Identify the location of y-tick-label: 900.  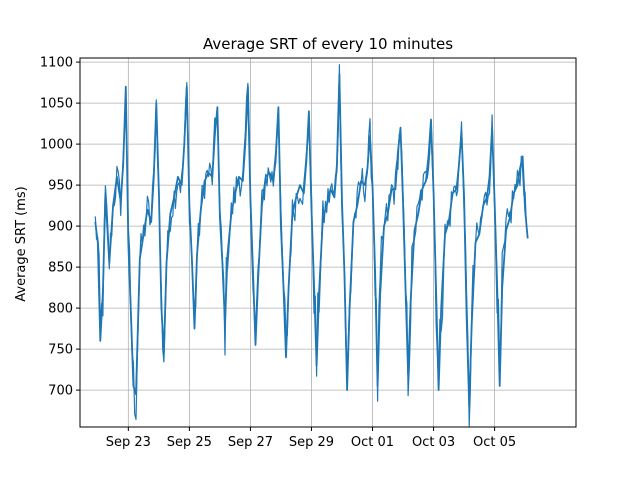
(60, 227).